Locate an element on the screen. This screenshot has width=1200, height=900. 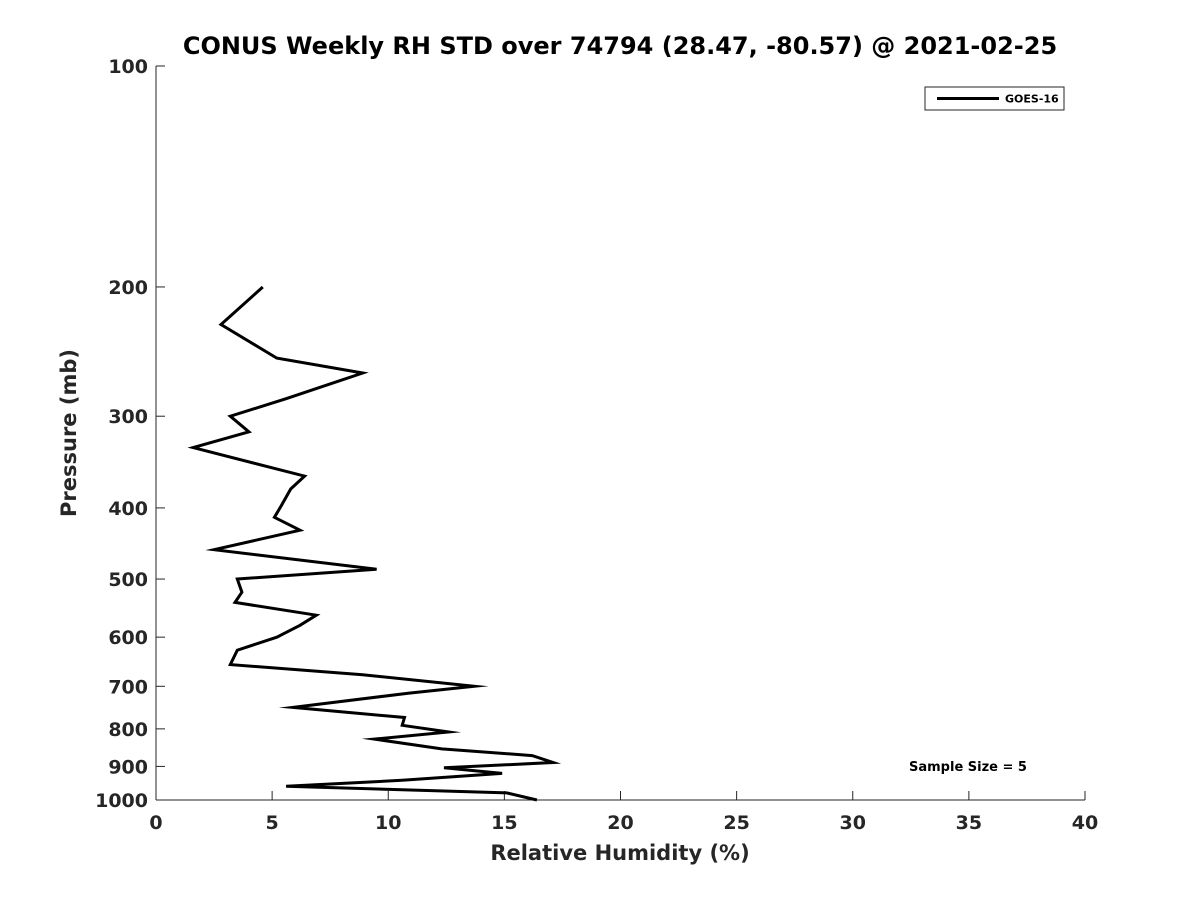
legend-label-goes-16: GOES-16 is located at coordinates (1032, 99).